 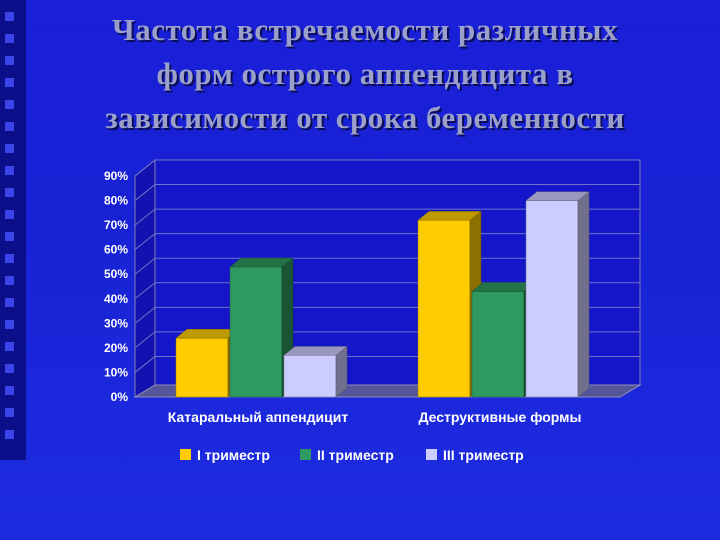 I want to click on title-line-2: форм острого аппендицита в, so click(x=365, y=73).